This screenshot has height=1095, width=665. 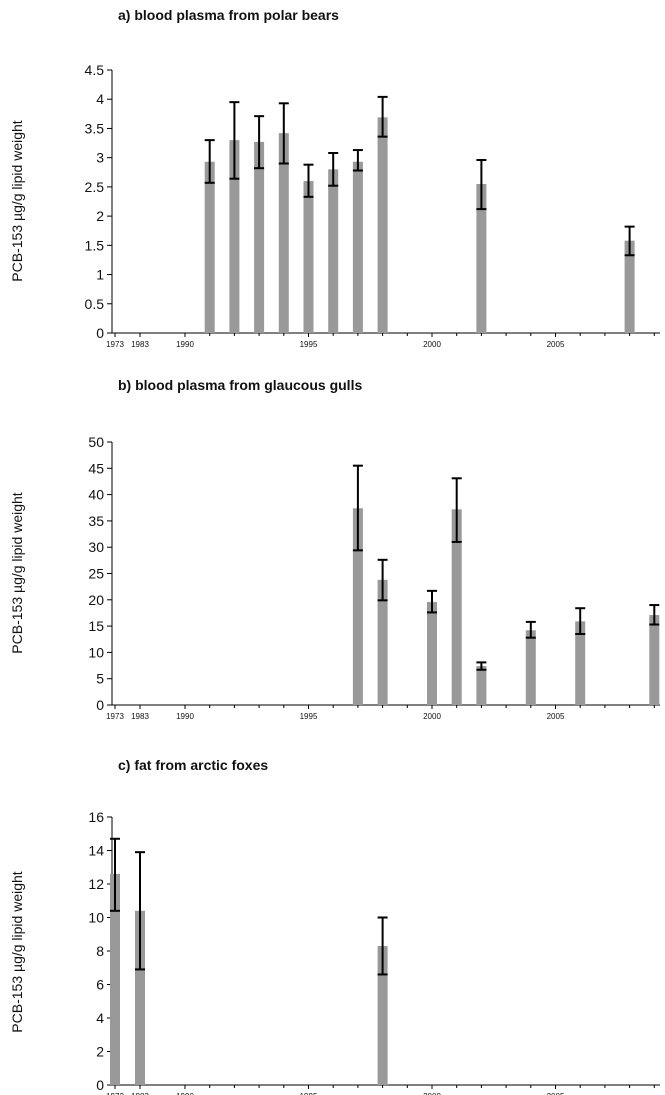 I want to click on y-tick-label-b: 5, so click(x=100, y=679).